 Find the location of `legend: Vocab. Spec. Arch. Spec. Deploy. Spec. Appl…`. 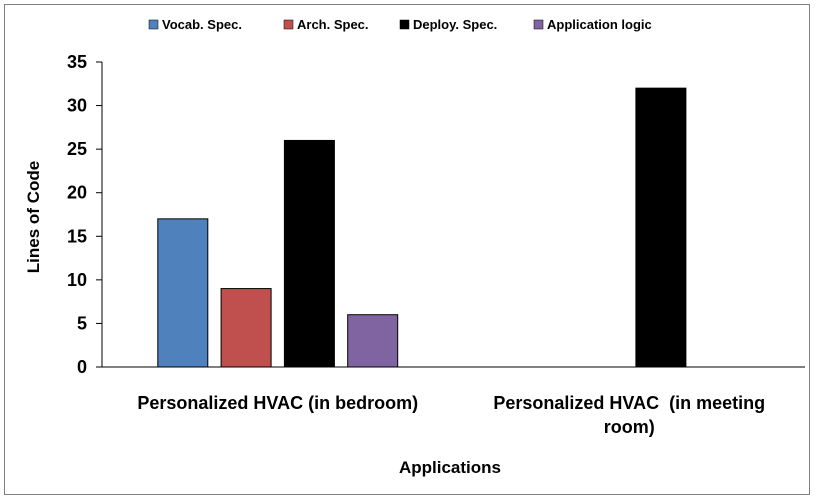

legend: Vocab. Spec. Arch. Spec. Deploy. Spec. Appl… is located at coordinates (400, 24).